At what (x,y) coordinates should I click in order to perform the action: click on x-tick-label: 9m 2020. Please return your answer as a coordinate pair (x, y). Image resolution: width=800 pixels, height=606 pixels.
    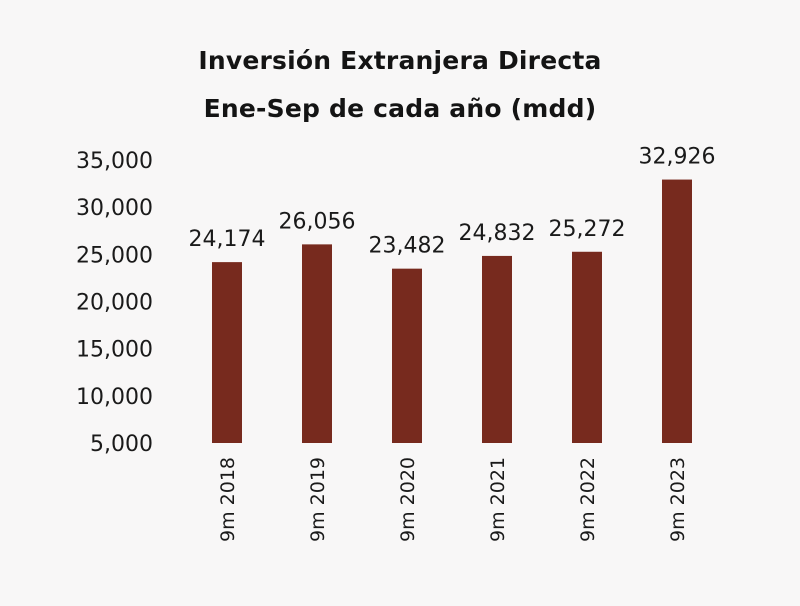
    Looking at the image, I should click on (408, 499).